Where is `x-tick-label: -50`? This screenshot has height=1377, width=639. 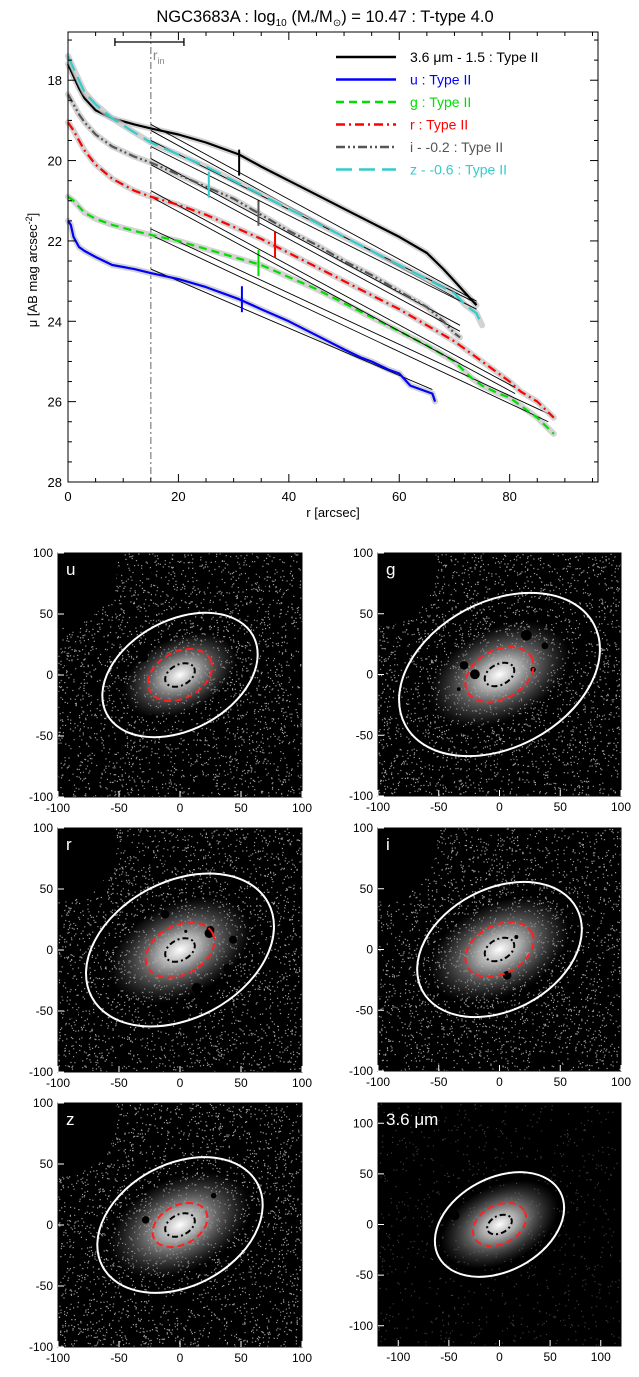 x-tick-label: -50 is located at coordinates (119, 1358).